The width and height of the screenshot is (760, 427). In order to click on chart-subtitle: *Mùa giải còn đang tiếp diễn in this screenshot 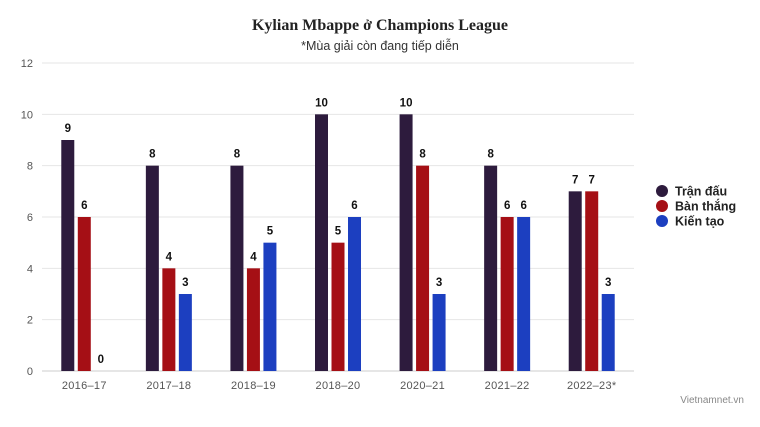, I will do `click(380, 45)`.